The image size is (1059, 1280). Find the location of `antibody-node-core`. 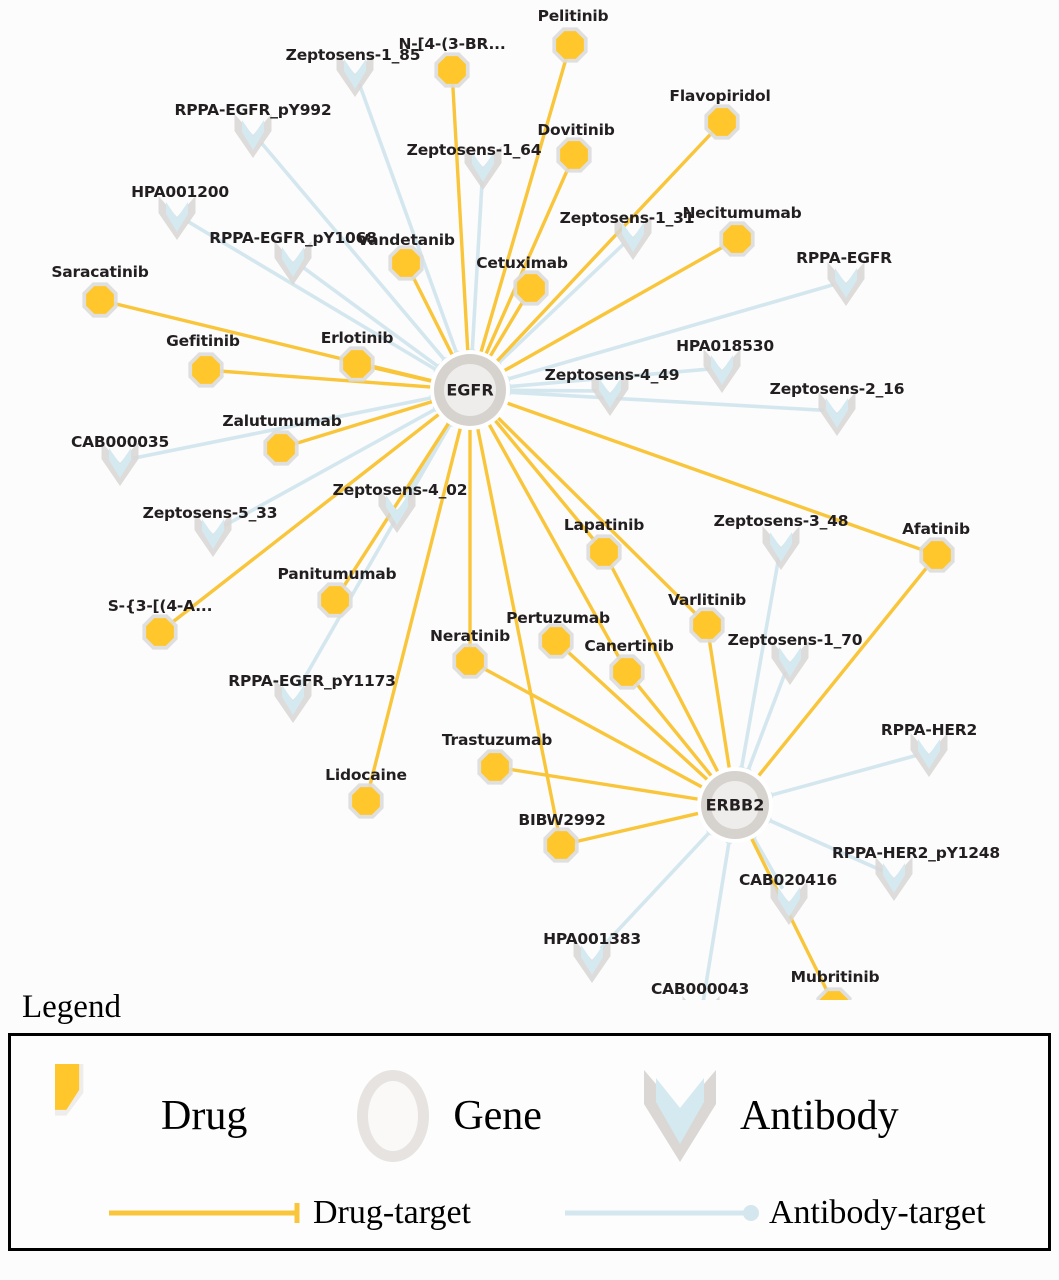

antibody-node-core is located at coordinates (781, 547).